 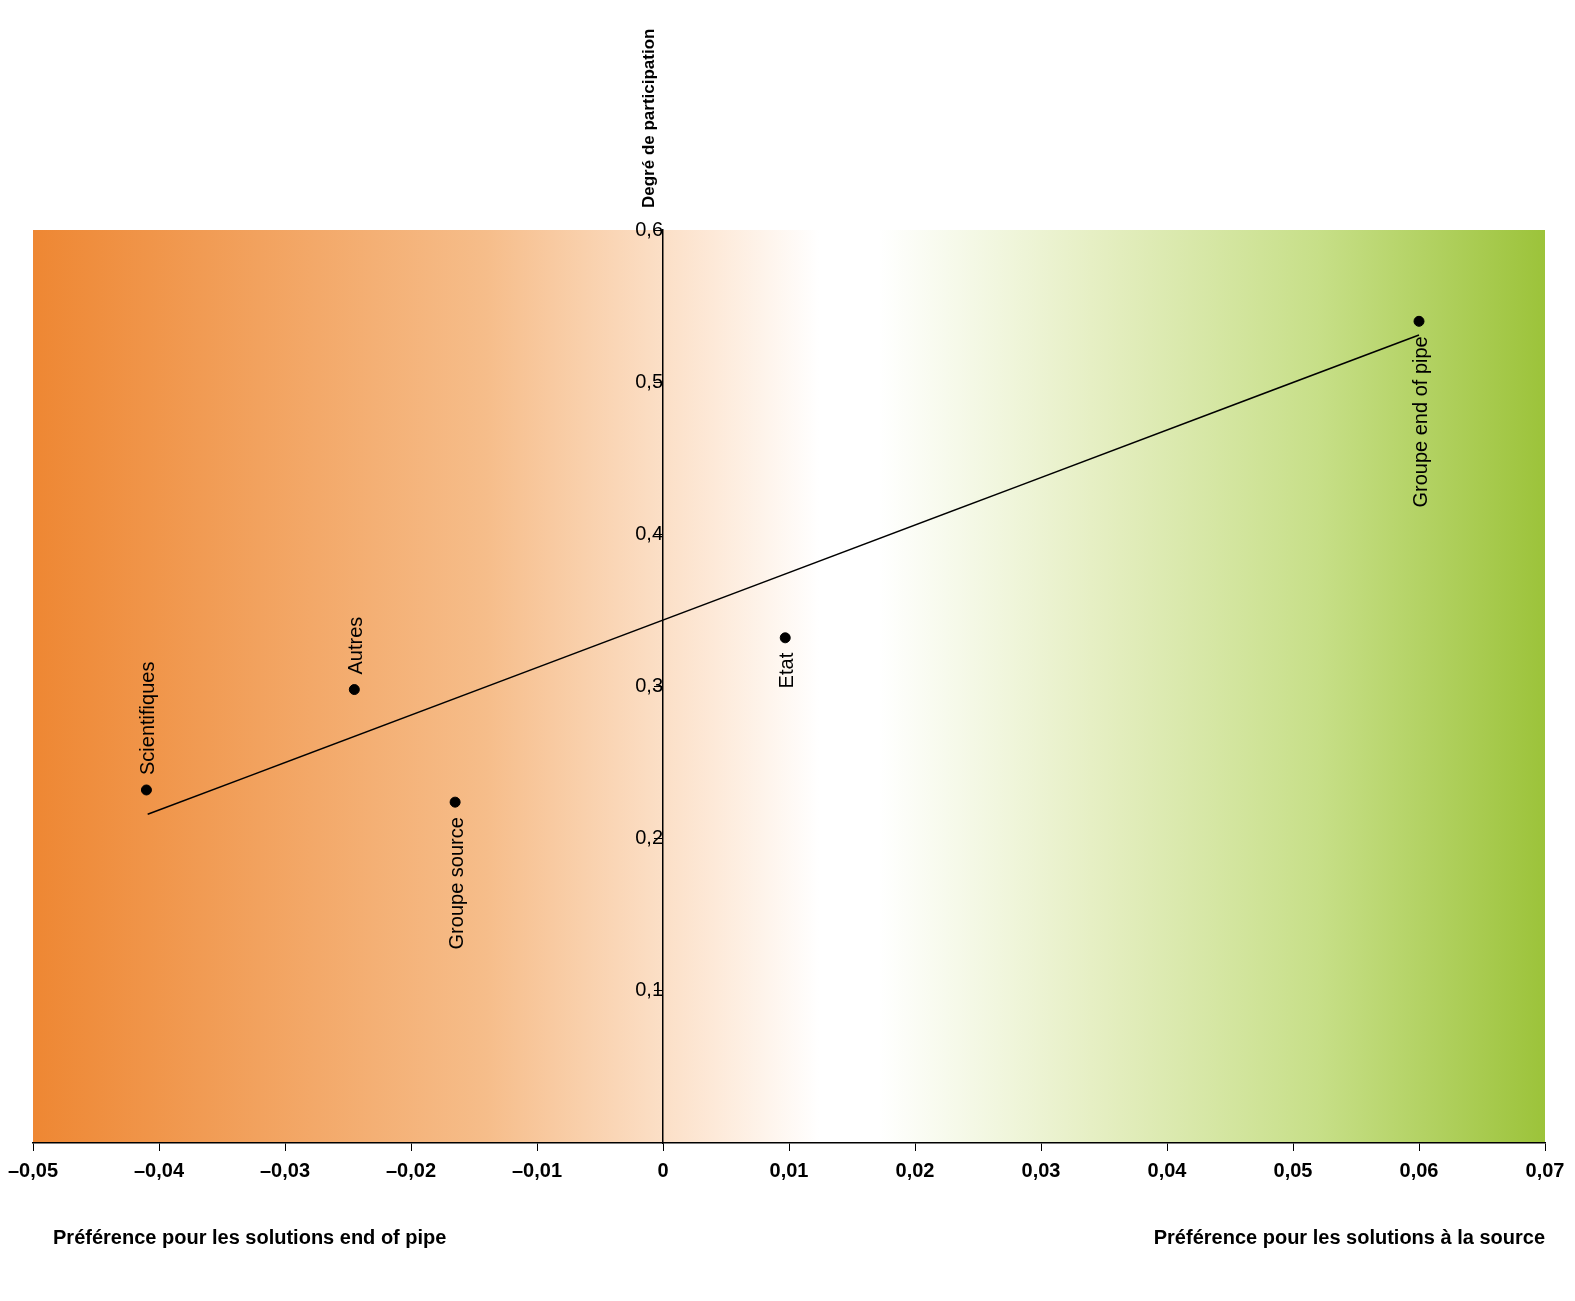 What do you see at coordinates (1545, 1169) in the screenshot?
I see `x-tick-label: 0,07` at bounding box center [1545, 1169].